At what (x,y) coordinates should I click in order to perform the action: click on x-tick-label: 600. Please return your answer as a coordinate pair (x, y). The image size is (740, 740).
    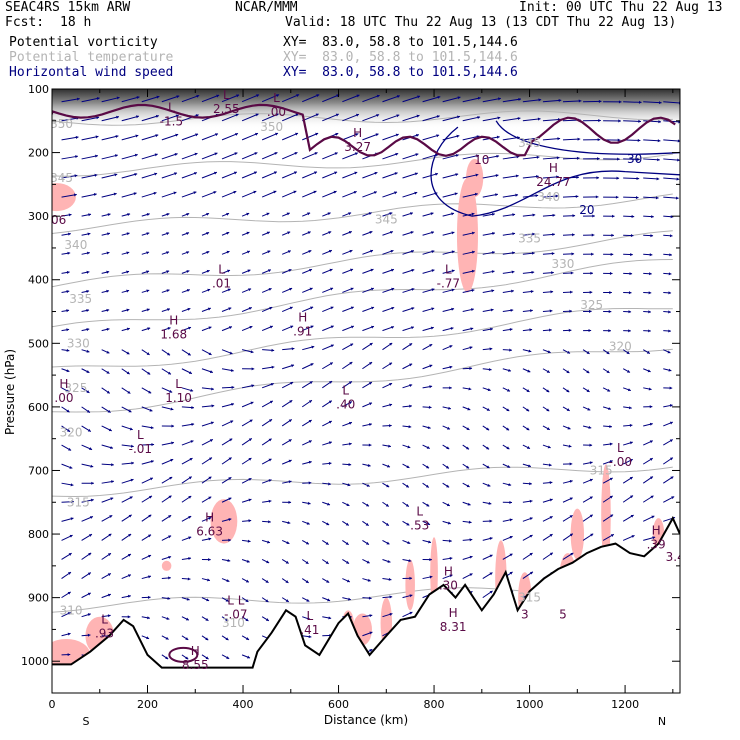
    Looking at the image, I should click on (338, 704).